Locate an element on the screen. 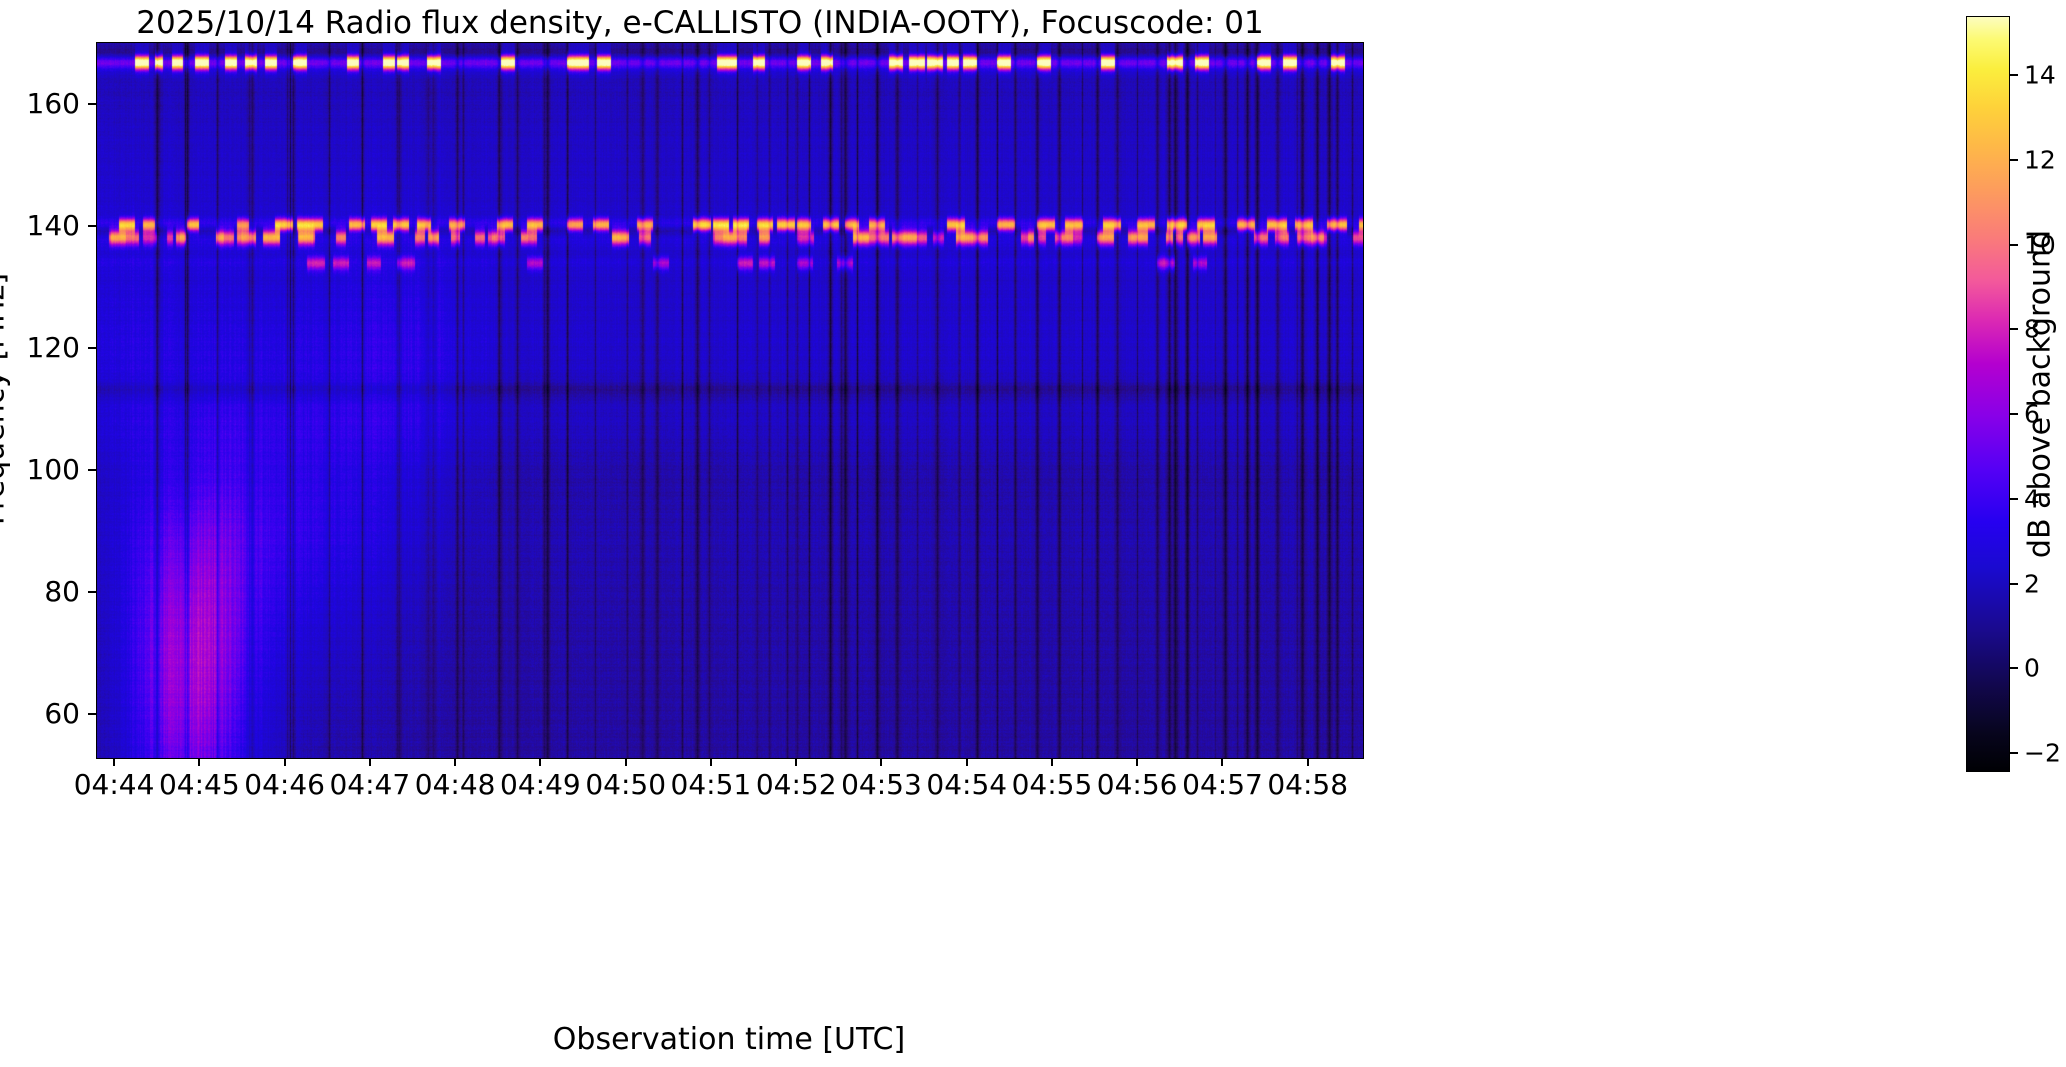  x-tick-label: 04:48 is located at coordinates (455, 784).